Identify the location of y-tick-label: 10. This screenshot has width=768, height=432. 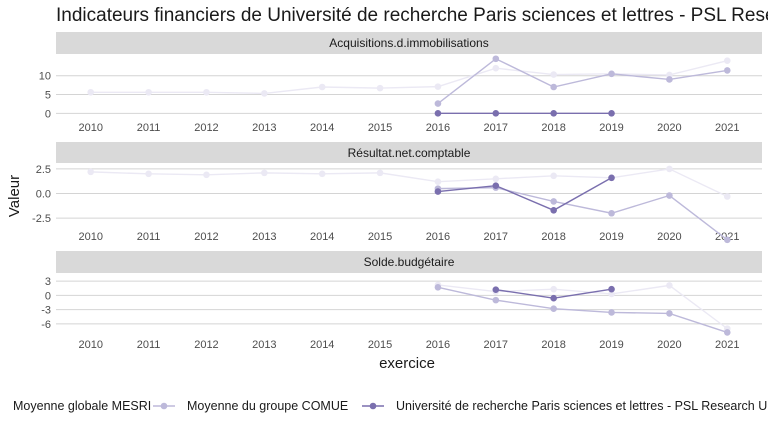
(45, 77).